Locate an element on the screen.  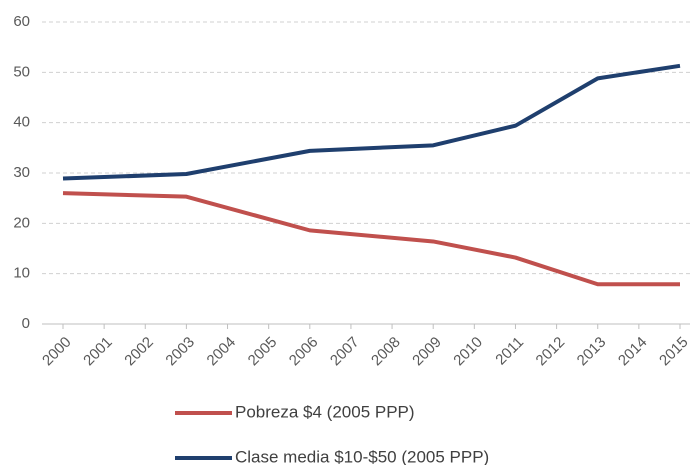
x-tick-label: 2000 is located at coordinates (57, 352).